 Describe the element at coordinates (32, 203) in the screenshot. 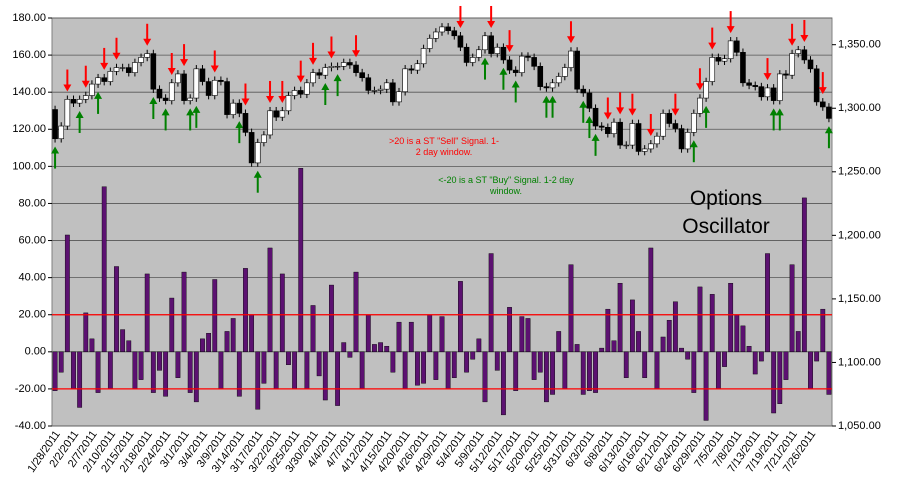

I see `y-tick-label: 80.00` at that location.